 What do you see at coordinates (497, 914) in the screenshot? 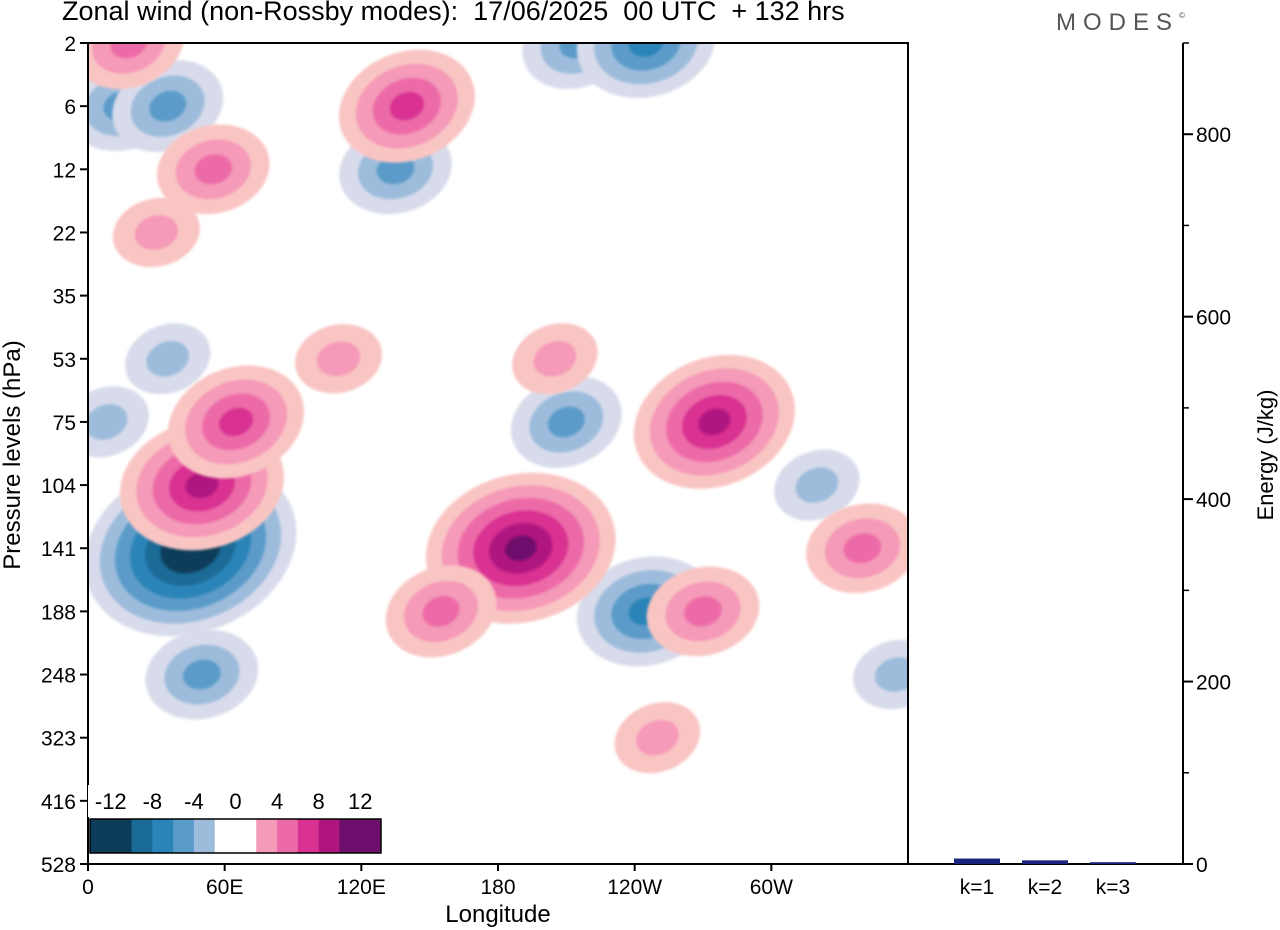
I see `x-axis-label: Longitude` at bounding box center [497, 914].